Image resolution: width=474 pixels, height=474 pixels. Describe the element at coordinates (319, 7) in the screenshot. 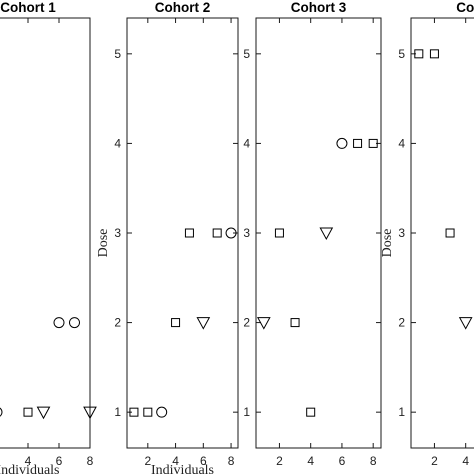

I see `panel-title: Cohort 3` at that location.